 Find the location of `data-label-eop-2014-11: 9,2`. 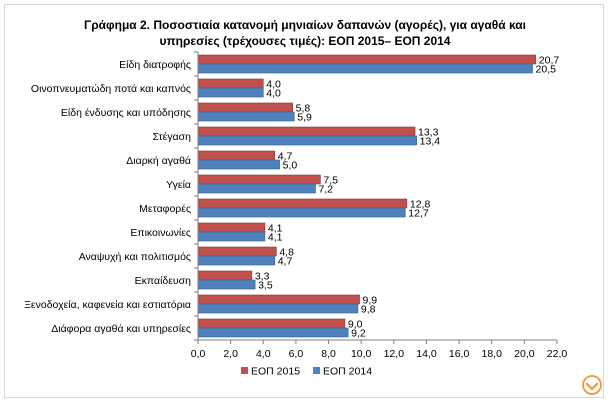

data-label-eop-2014-11: 9,2 is located at coordinates (358, 334).